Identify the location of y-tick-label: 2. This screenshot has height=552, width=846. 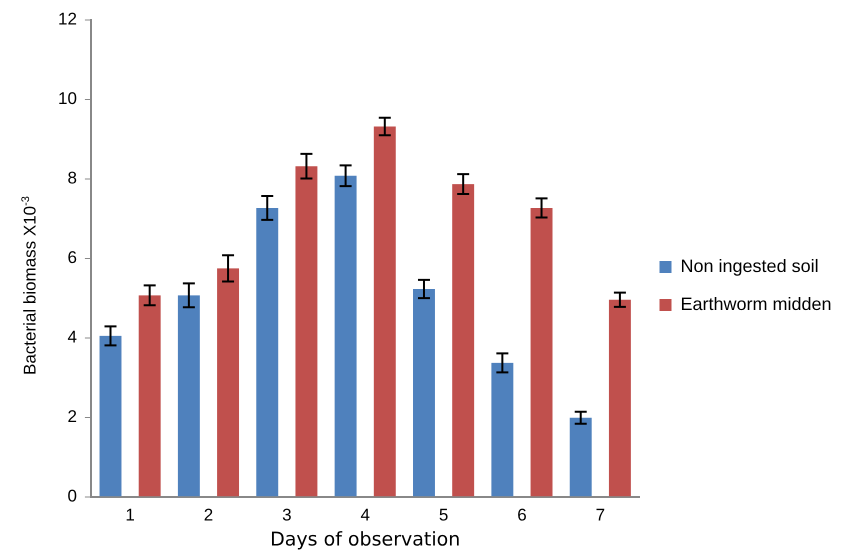
(72, 416).